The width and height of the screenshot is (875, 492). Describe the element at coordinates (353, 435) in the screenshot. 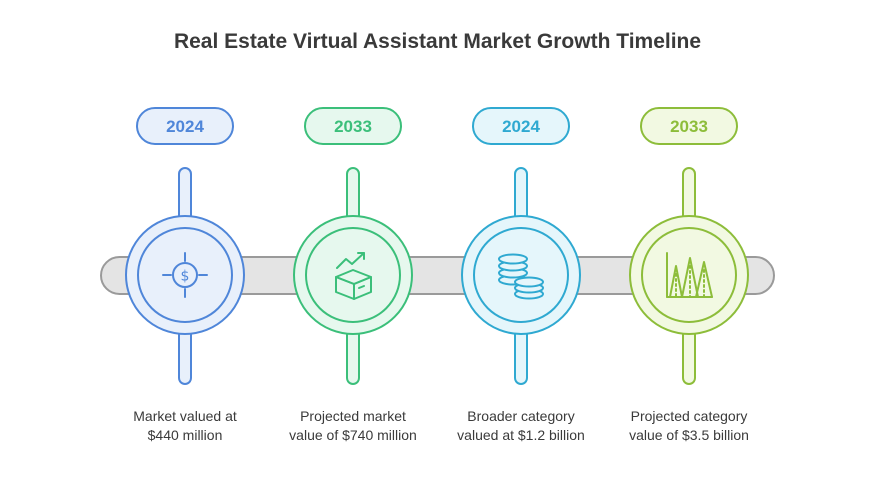

I see `caption-line: value of $740 million` at that location.